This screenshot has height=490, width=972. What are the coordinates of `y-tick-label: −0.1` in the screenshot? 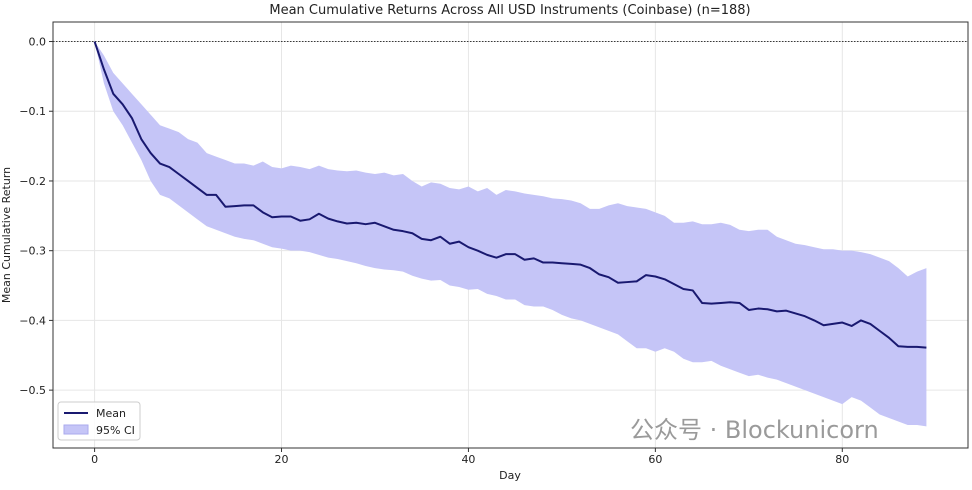 It's located at (32, 111).